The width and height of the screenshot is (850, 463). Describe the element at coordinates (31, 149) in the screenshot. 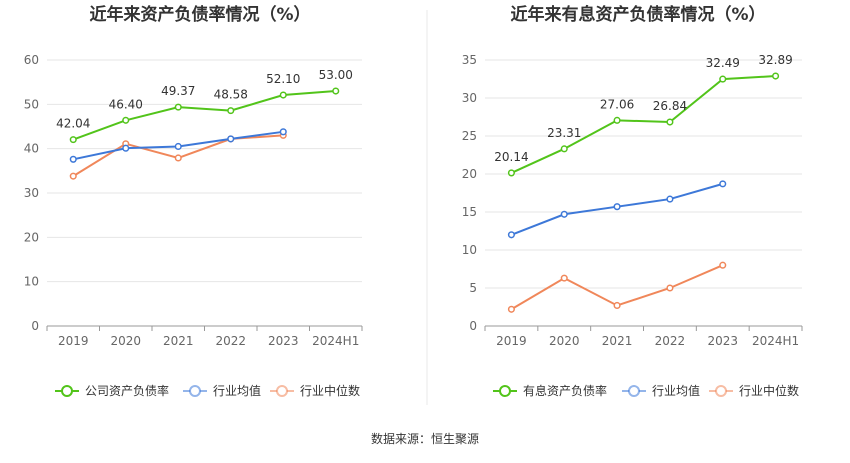

I see `y-tick-label: 40` at that location.